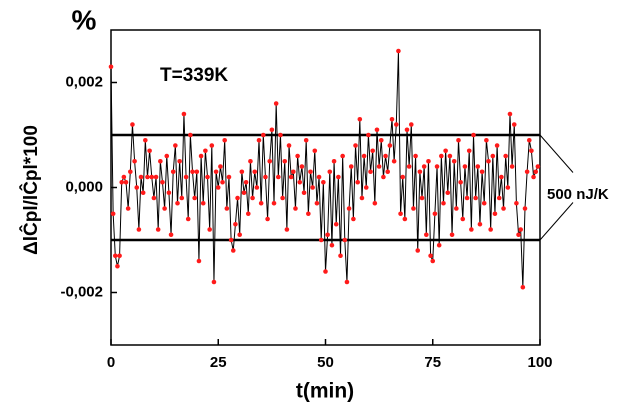 The height and width of the screenshot is (412, 625). What do you see at coordinates (31, 190) in the screenshot?
I see `y-axis-label: ΔlĈpl/lĈpl*100` at bounding box center [31, 190].